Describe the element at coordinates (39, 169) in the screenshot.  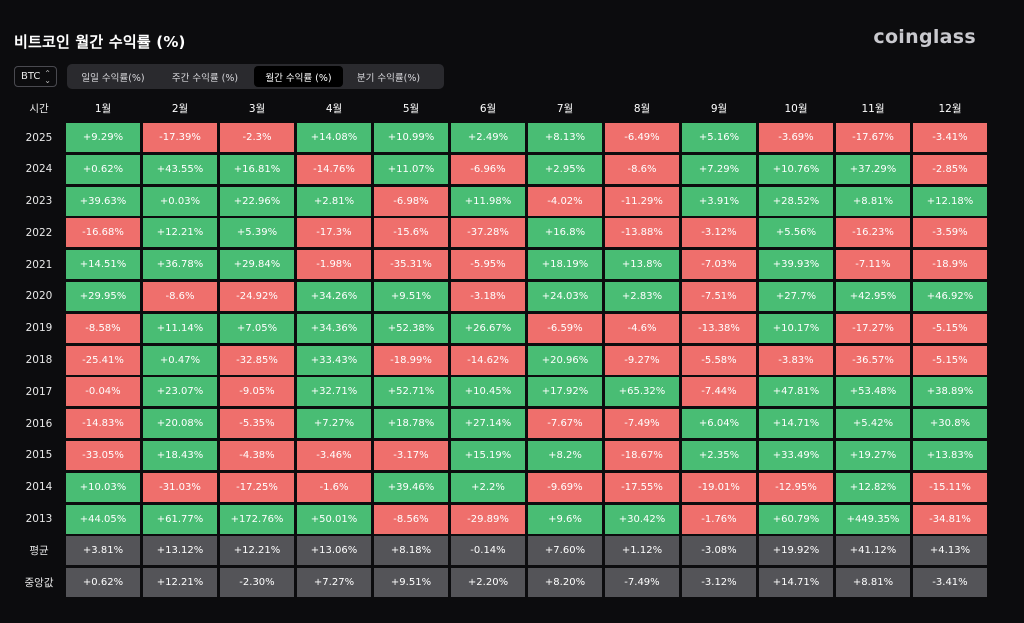
I see `year-label: 2024` at that location.